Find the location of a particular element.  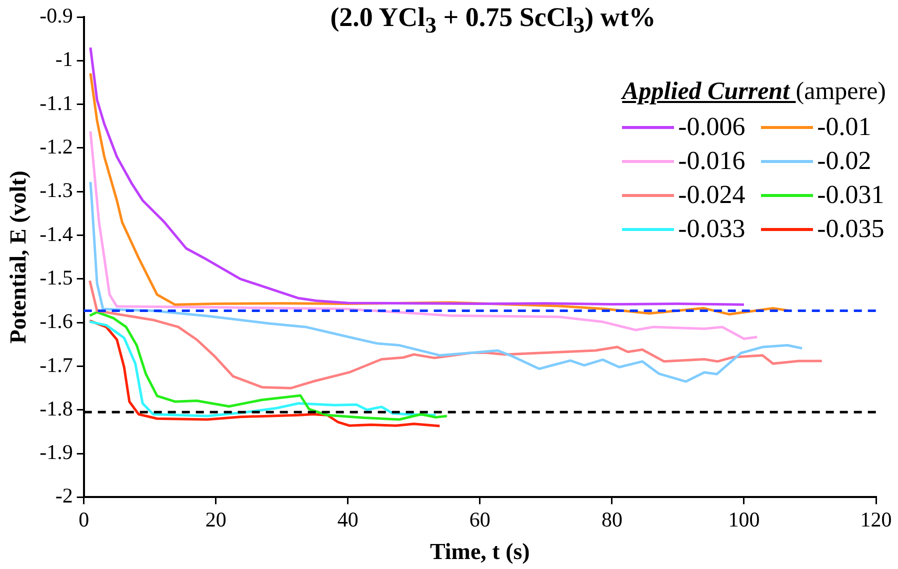

y-tick-label: -2 is located at coordinates (64, 496).